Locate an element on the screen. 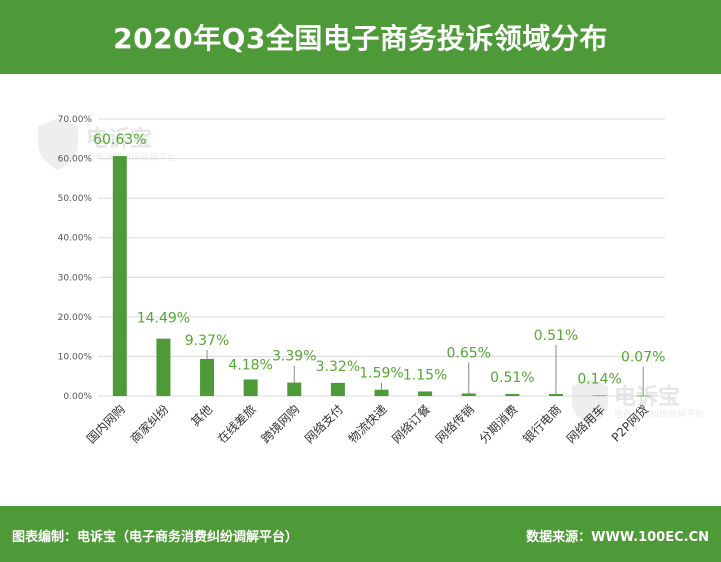 The image size is (721, 562). footer-credit: 图表编制：电诉宝（电子商务消费纠纷调解平台） is located at coordinates (155, 537).